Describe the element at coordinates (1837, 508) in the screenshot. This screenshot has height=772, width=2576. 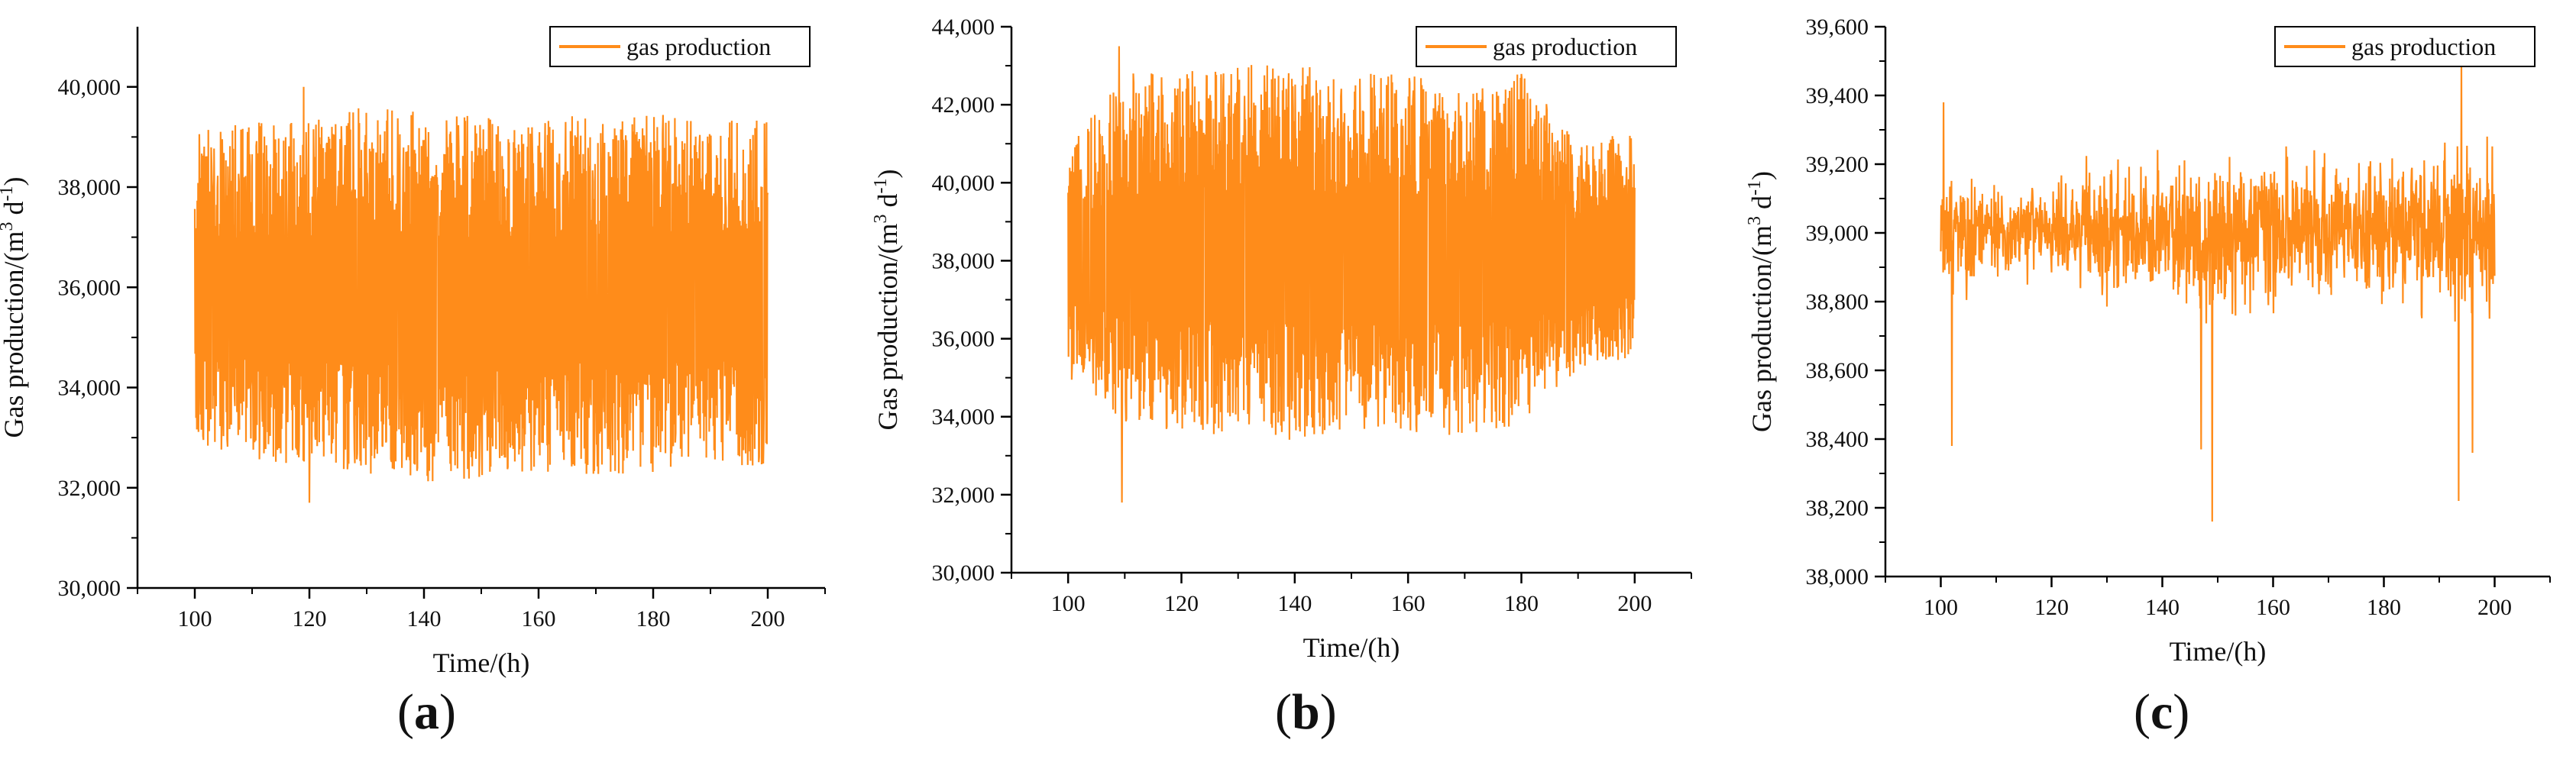
I see `y-tick-label: 38,200` at that location.